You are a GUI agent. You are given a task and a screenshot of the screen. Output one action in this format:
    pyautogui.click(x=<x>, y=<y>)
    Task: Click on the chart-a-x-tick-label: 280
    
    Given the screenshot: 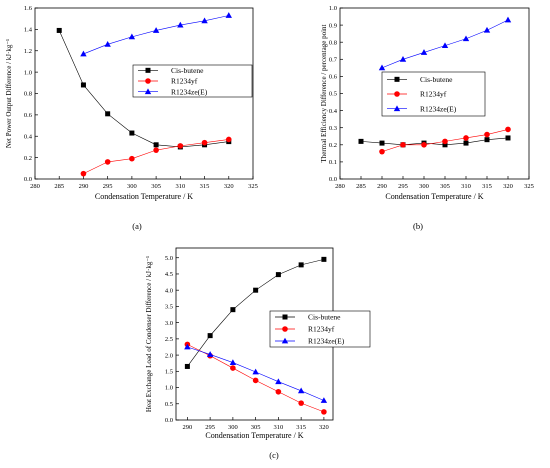 What is the action you would take?
    pyautogui.click(x=35, y=186)
    